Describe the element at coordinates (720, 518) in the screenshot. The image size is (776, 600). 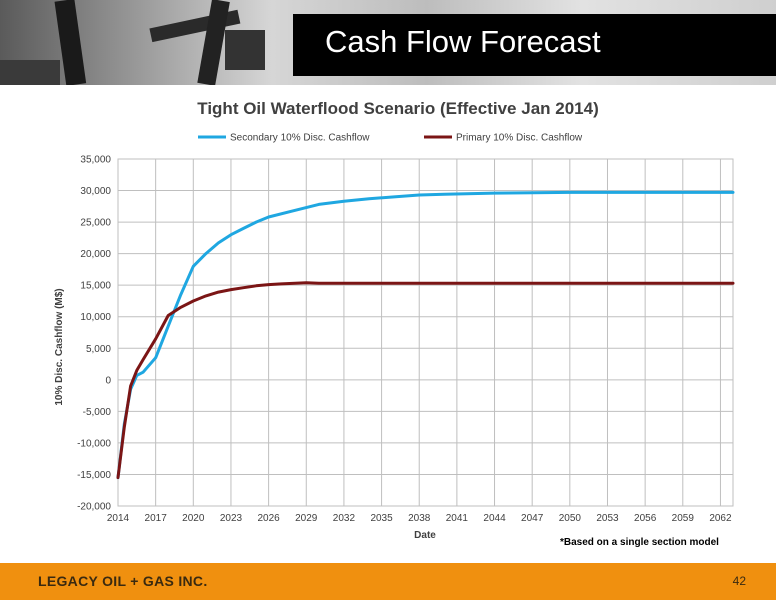
I see `x-tick-label: 2062` at that location.